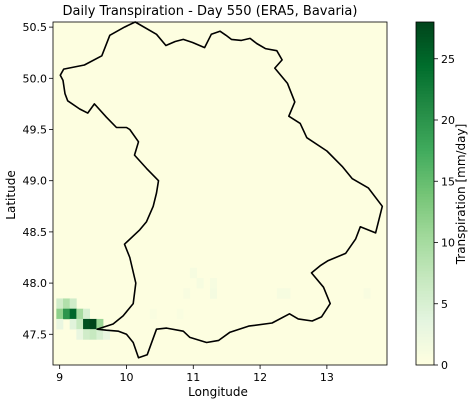 The image size is (474, 404). I want to click on colorbar-tick-label: 0, so click(444, 365).